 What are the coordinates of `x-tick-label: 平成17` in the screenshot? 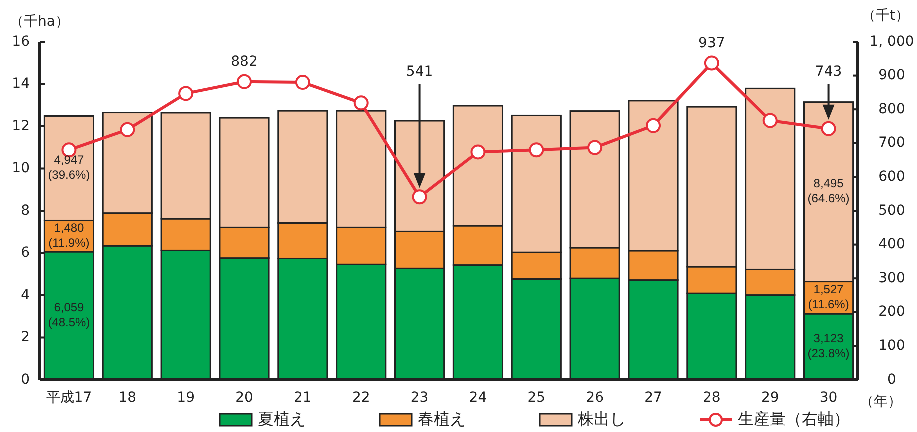 It's located at (69, 398).